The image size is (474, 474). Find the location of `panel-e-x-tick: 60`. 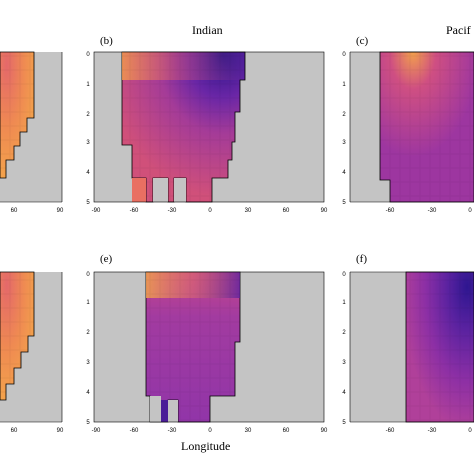

panel-e-x-tick: 60 is located at coordinates (286, 431).